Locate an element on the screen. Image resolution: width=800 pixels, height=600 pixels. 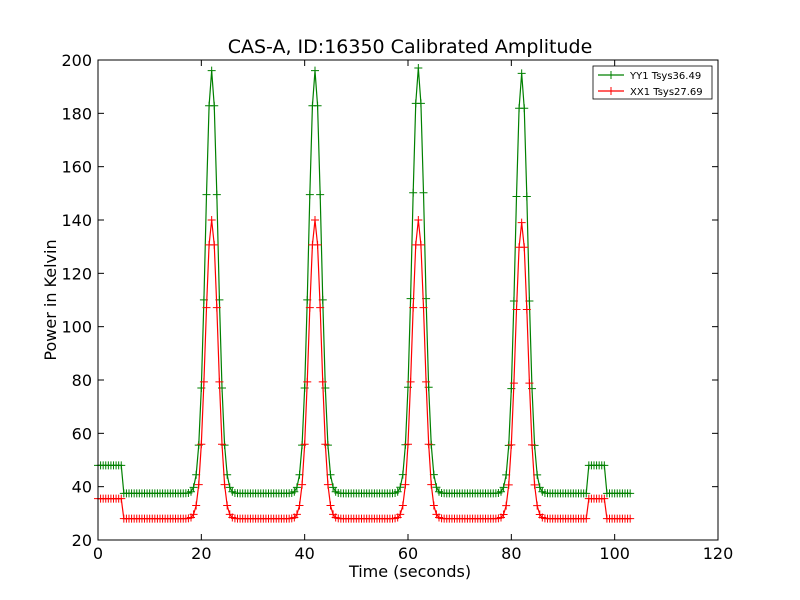
y-tick-label: 160 is located at coordinates (76, 167).